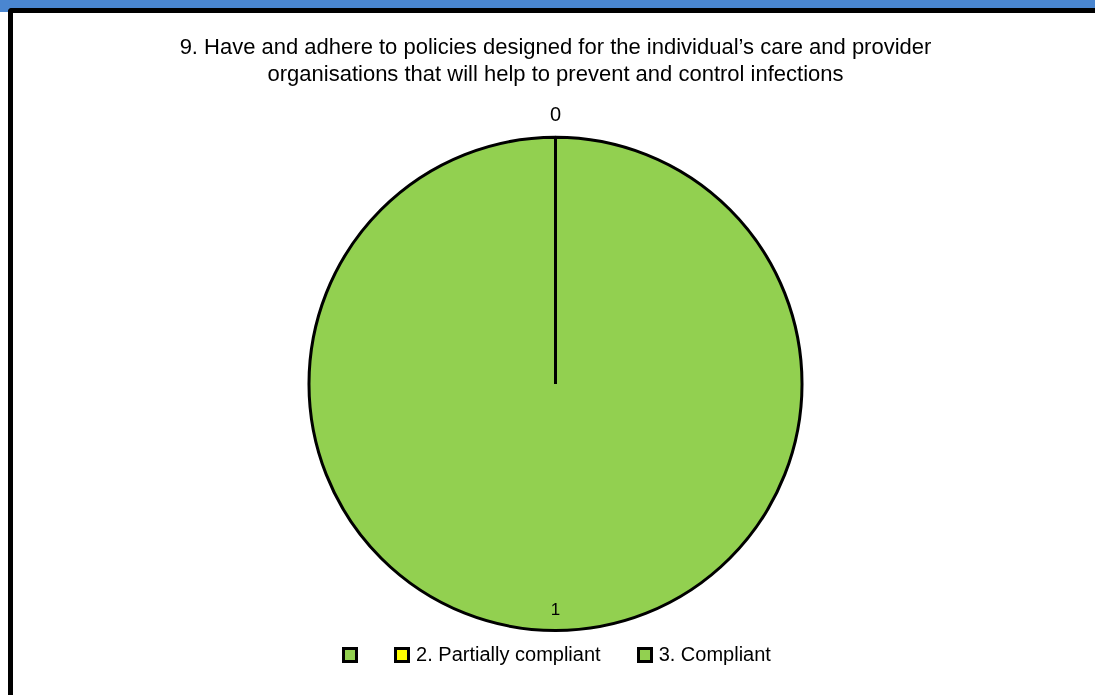  Describe the element at coordinates (714, 654) in the screenshot. I see `legend-label: 3. Compliant` at that location.